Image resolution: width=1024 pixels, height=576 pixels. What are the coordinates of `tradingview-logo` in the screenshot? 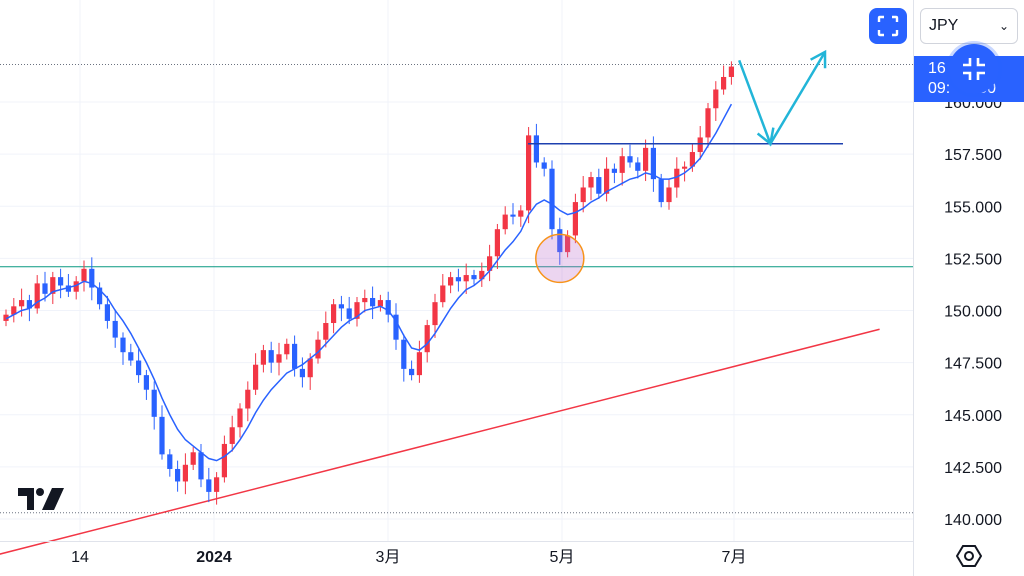 It's located at (42, 499).